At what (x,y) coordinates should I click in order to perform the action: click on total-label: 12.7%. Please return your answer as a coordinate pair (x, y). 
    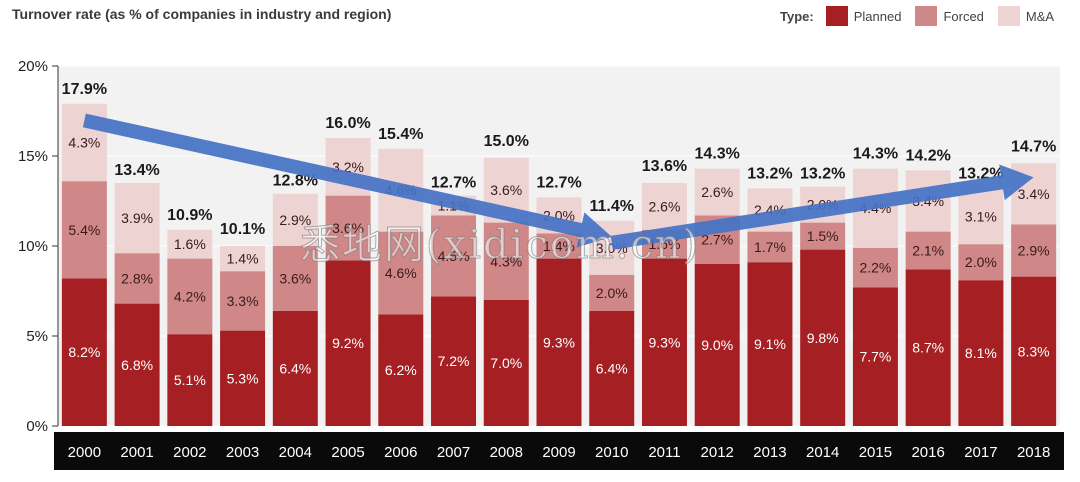
    Looking at the image, I should click on (453, 182).